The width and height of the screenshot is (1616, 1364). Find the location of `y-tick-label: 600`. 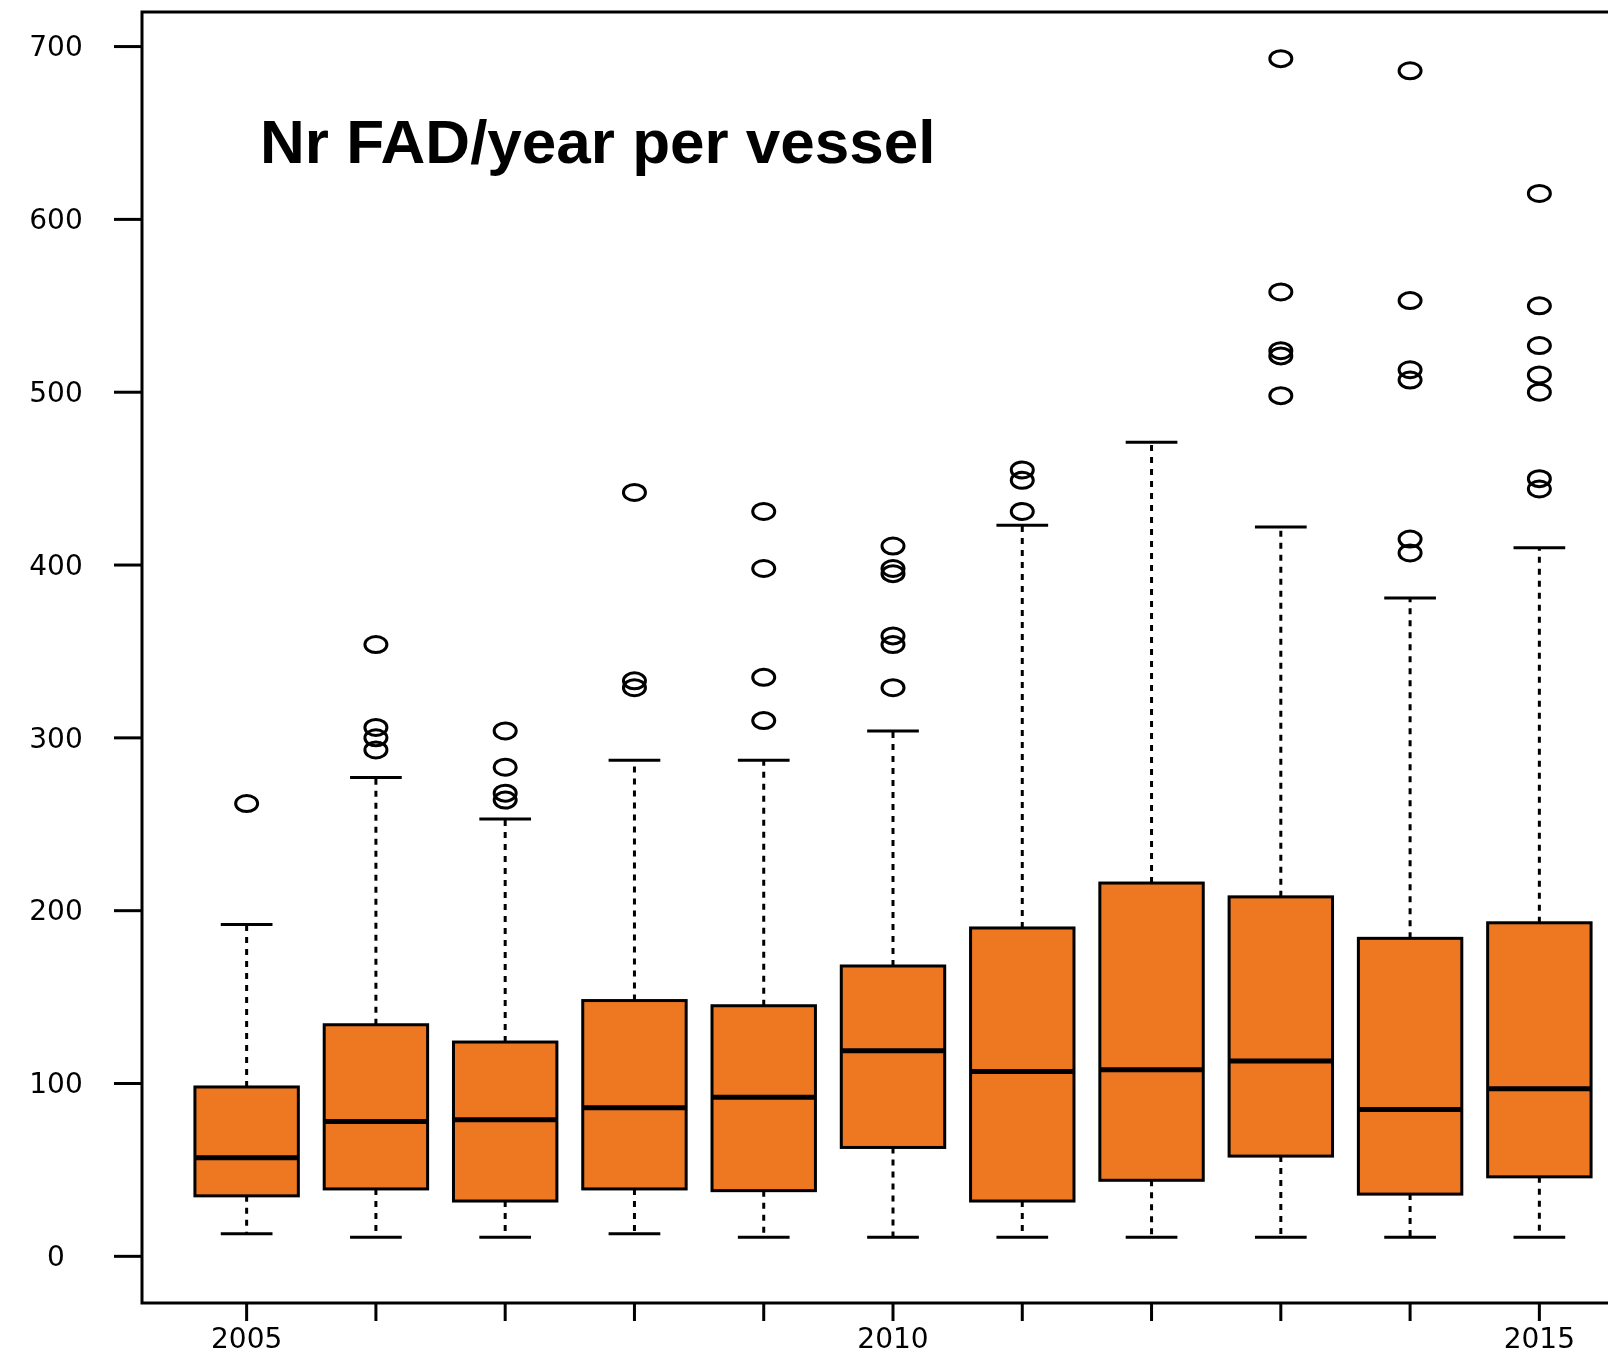

y-tick-label: 600 is located at coordinates (56, 220).